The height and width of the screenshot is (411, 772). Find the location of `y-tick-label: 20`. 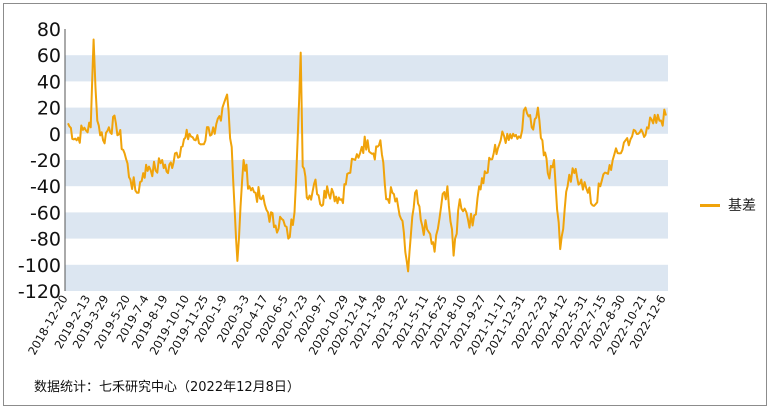

y-tick-label: 20 is located at coordinates (49, 109).